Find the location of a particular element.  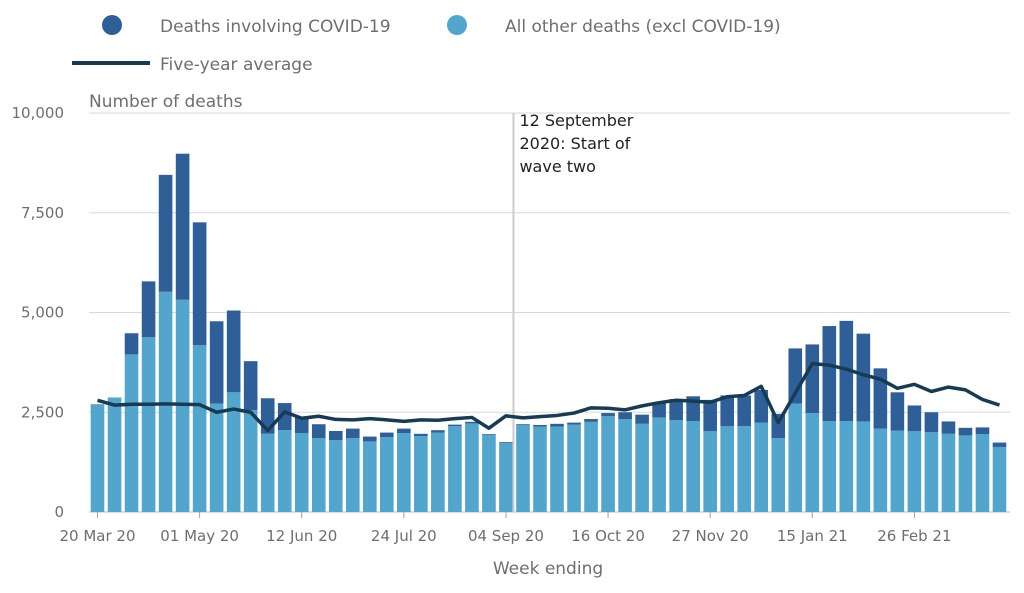

legend-average-label: Five-year average is located at coordinates (236, 65).